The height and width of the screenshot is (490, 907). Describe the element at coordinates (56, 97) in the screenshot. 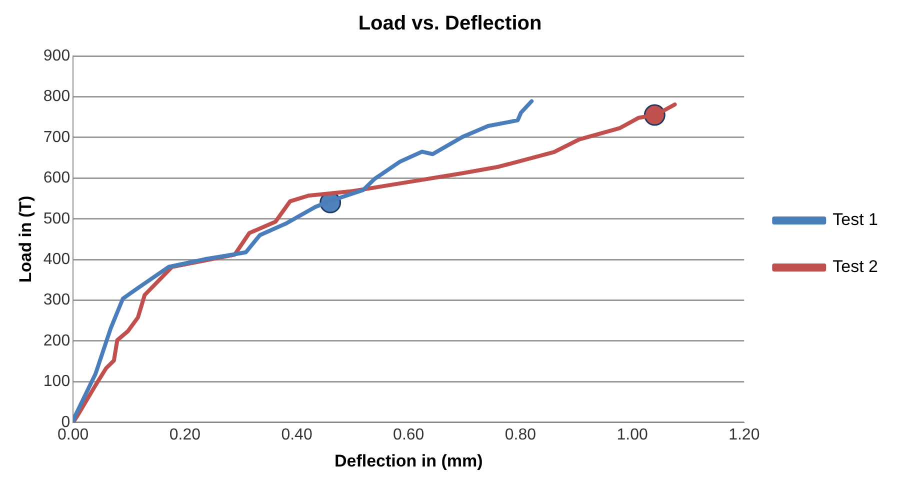

I see `y-tick-label: 800` at that location.